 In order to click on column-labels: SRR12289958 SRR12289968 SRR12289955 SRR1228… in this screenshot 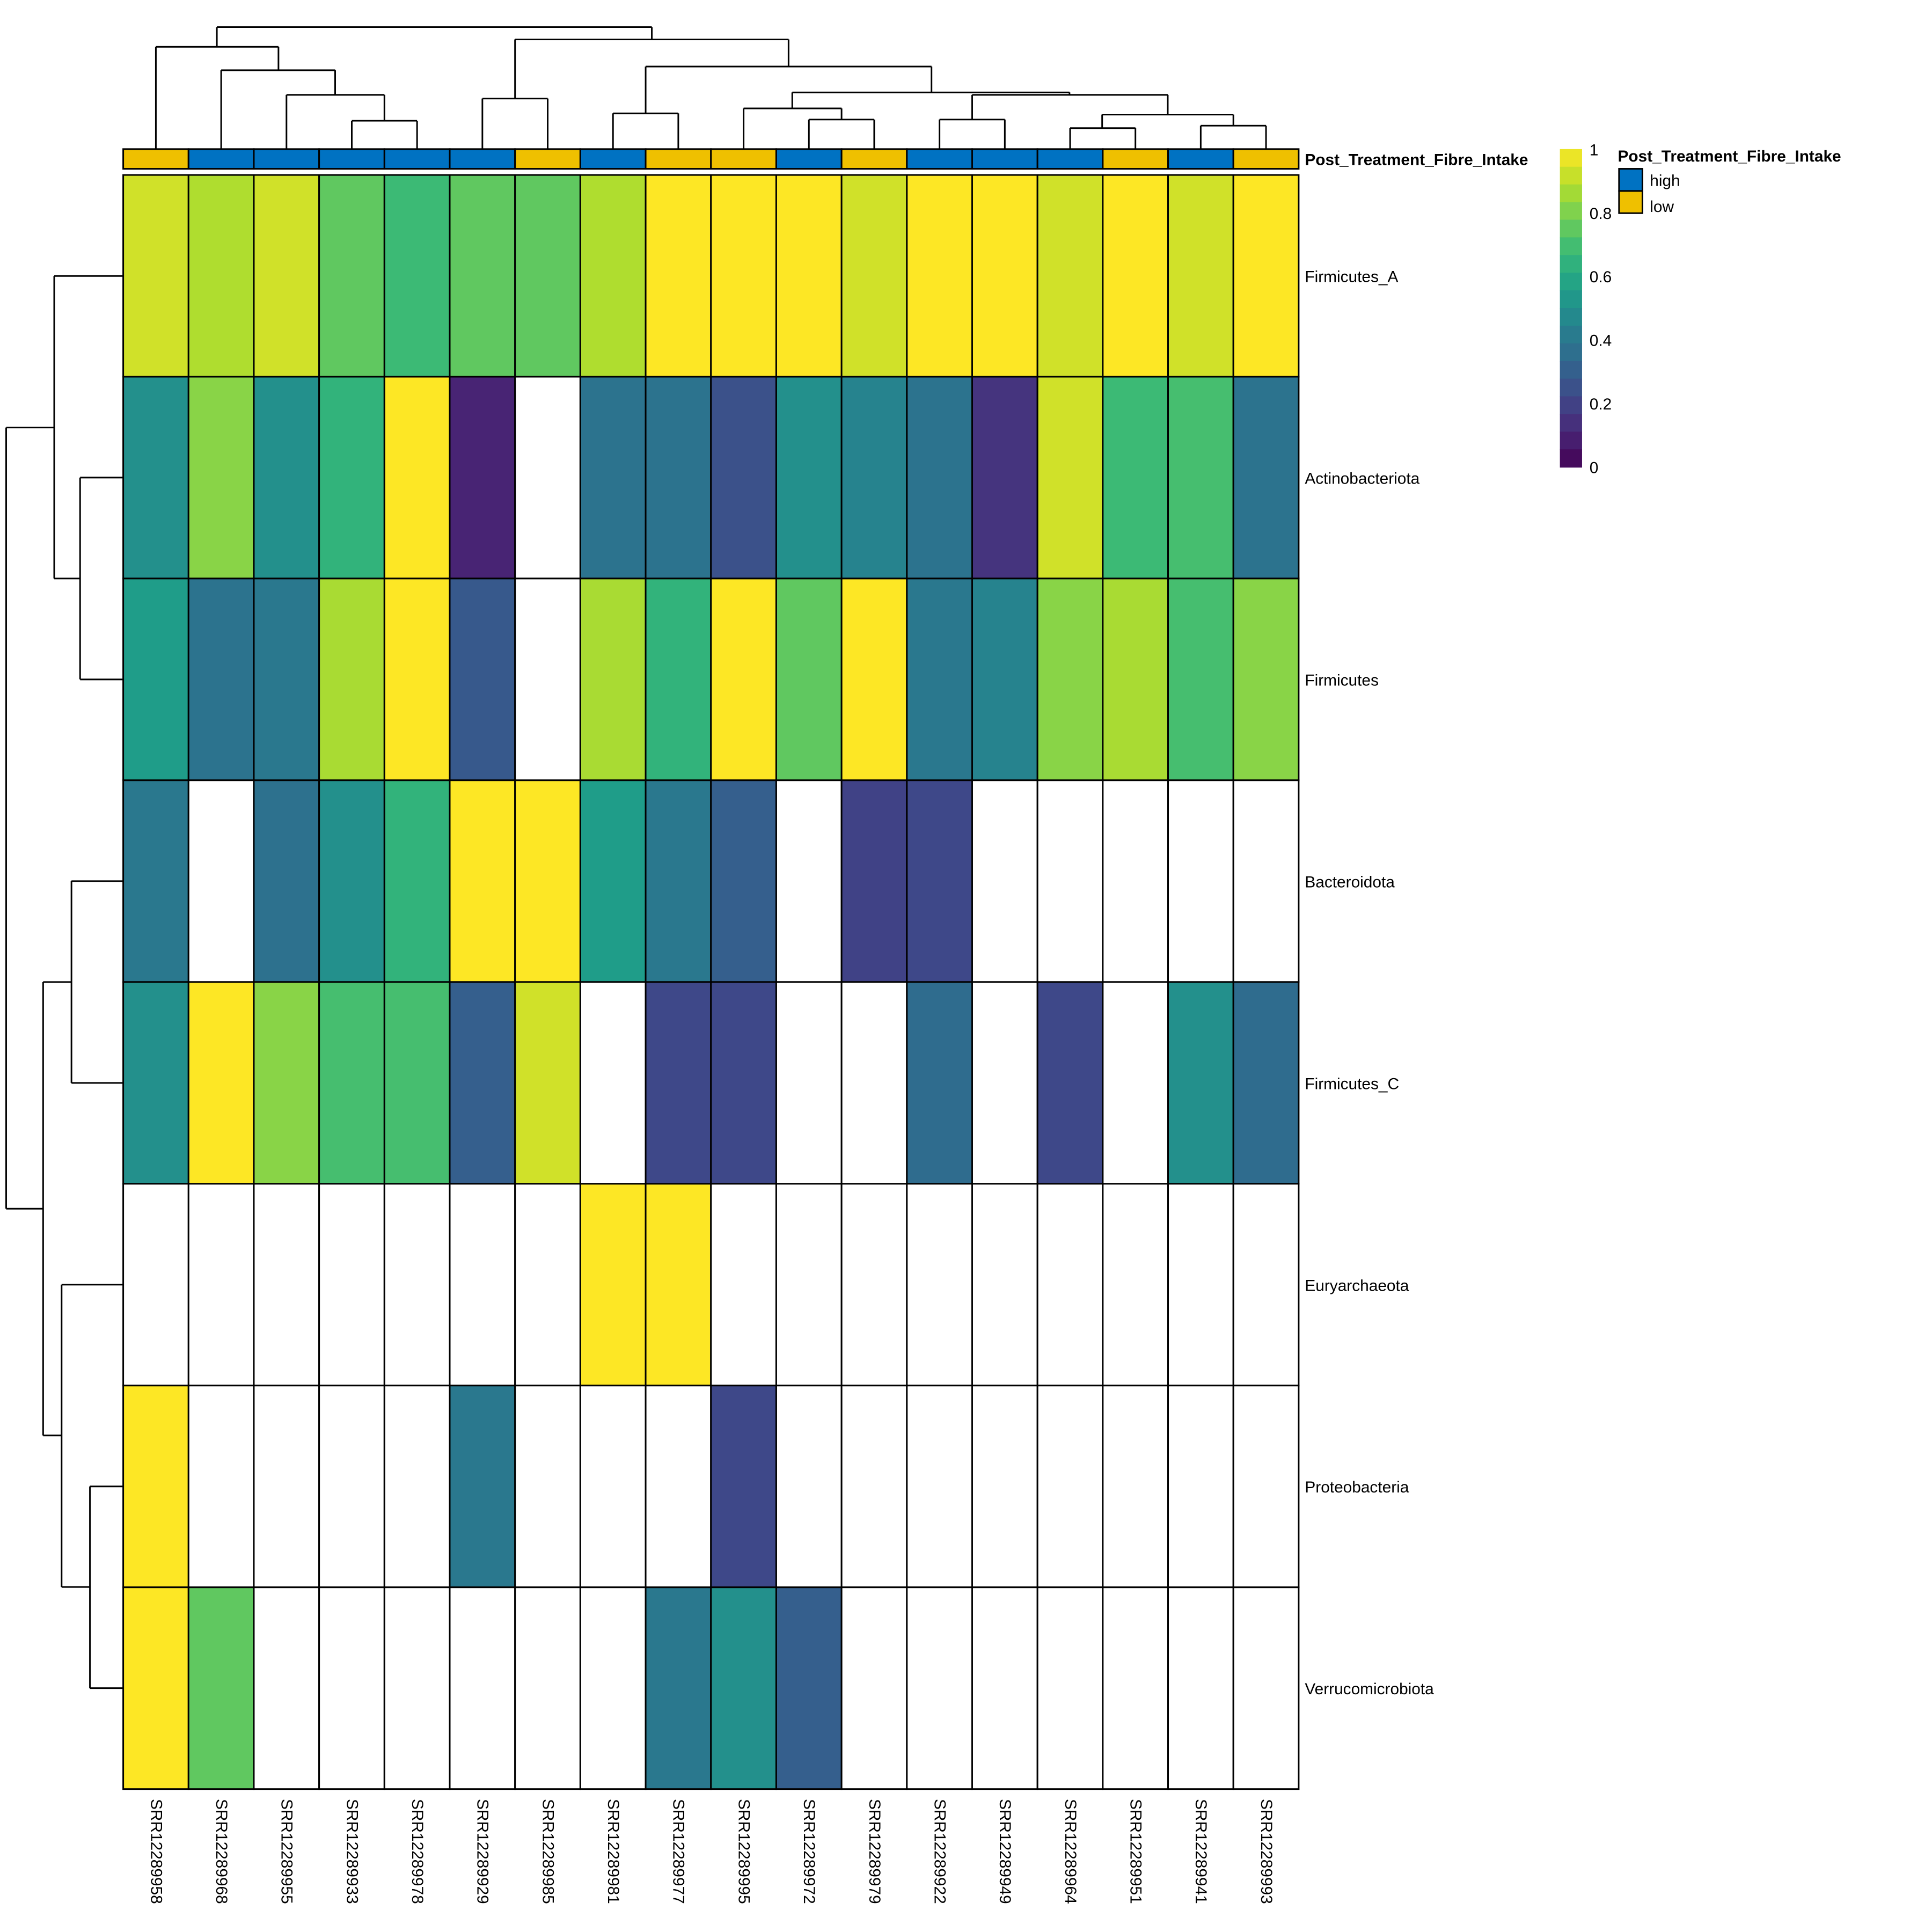, I will do `click(711, 1851)`.